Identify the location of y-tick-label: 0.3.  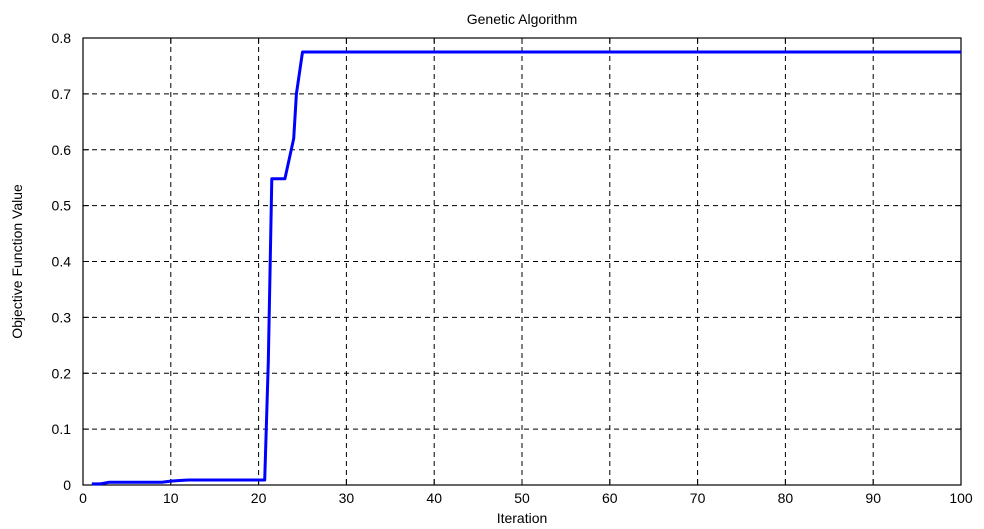
(62, 317).